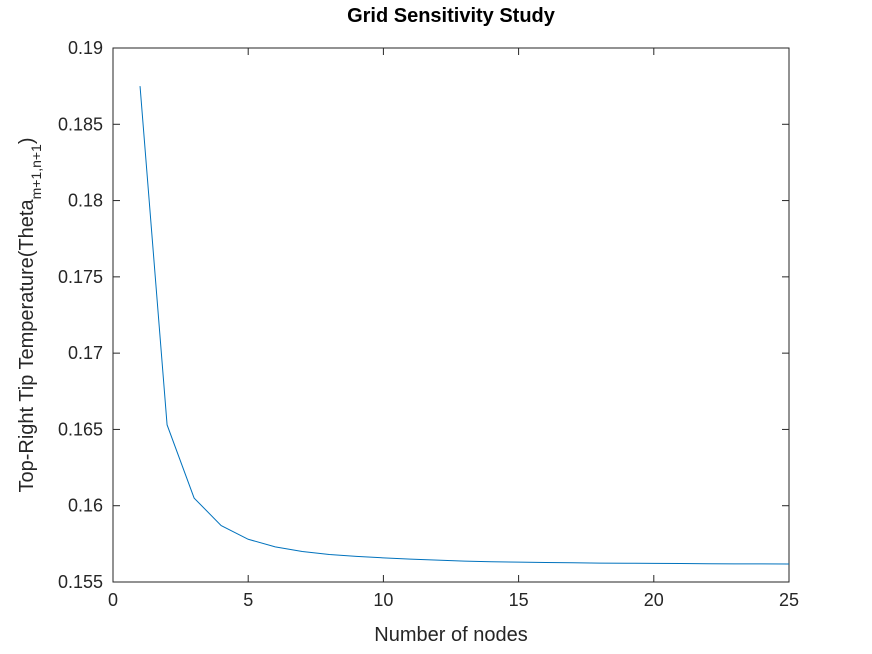  I want to click on y-tick-label: 0.175, so click(80, 277).